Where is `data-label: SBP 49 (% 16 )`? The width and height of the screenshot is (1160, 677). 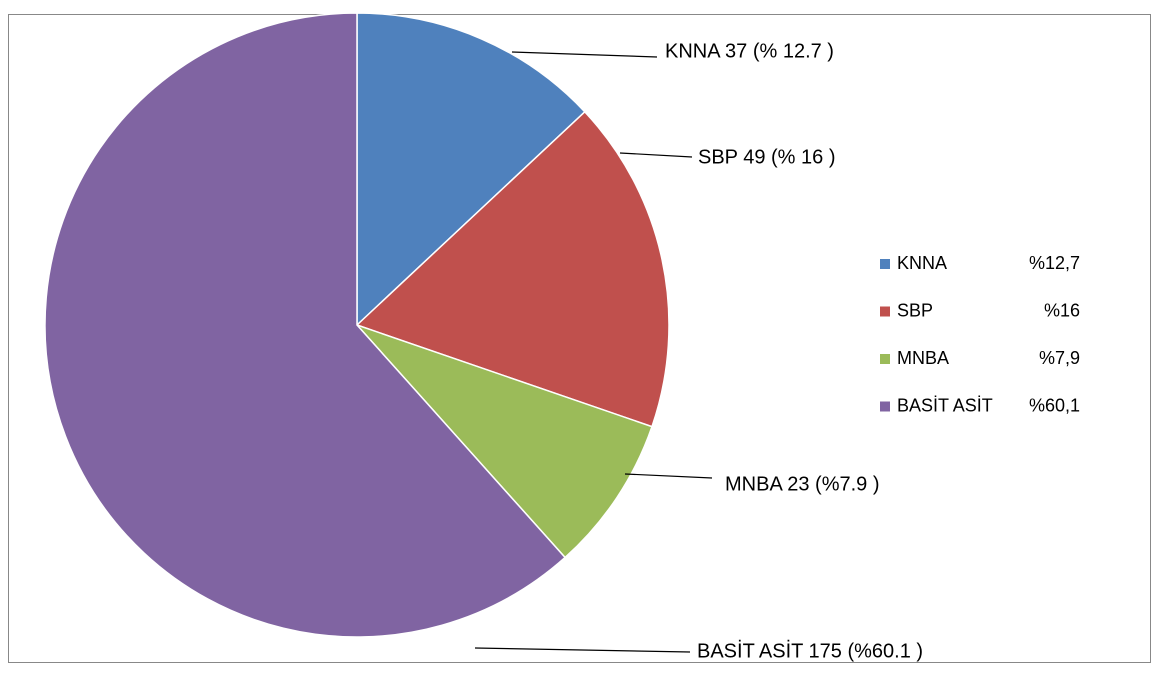
data-label: SBP 49 (% 16 ) is located at coordinates (766, 157).